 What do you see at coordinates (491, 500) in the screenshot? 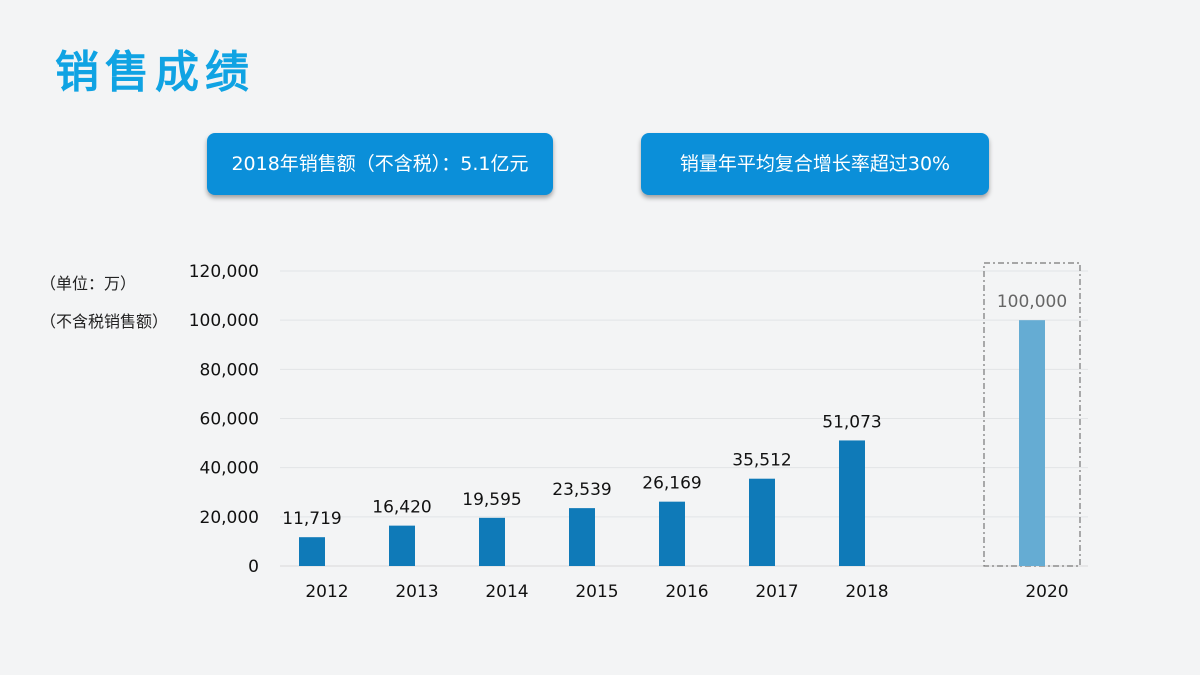
I see `data-label-2014: 19,595` at bounding box center [491, 500].